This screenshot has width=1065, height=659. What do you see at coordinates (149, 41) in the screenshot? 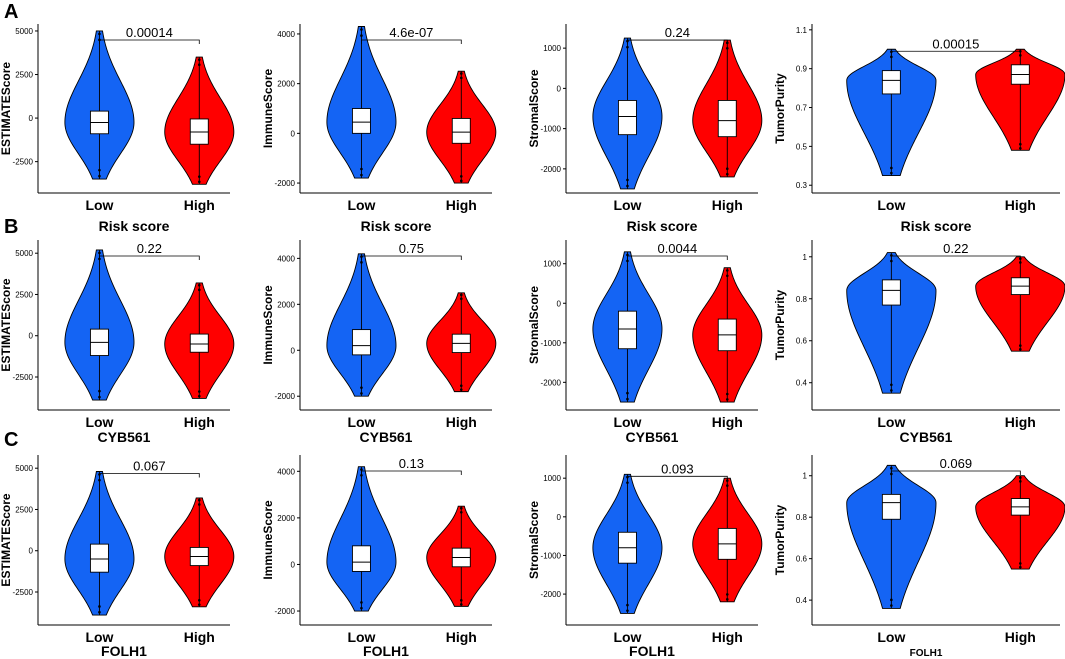
I see `significance-bracket-a1` at bounding box center [149, 41].